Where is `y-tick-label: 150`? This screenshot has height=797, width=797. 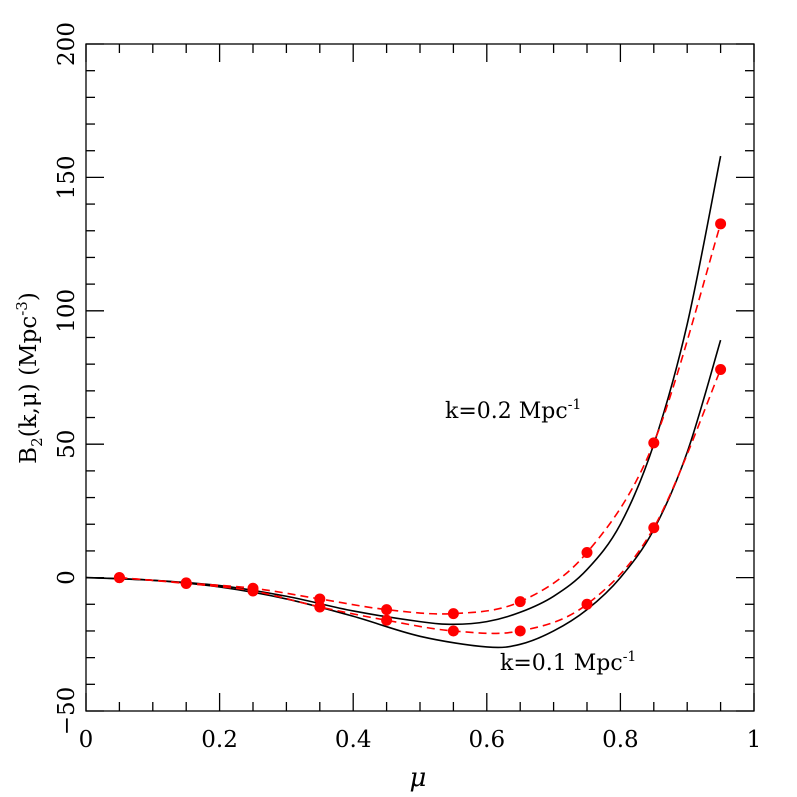
y-tick-label: 150 is located at coordinates (67, 177).